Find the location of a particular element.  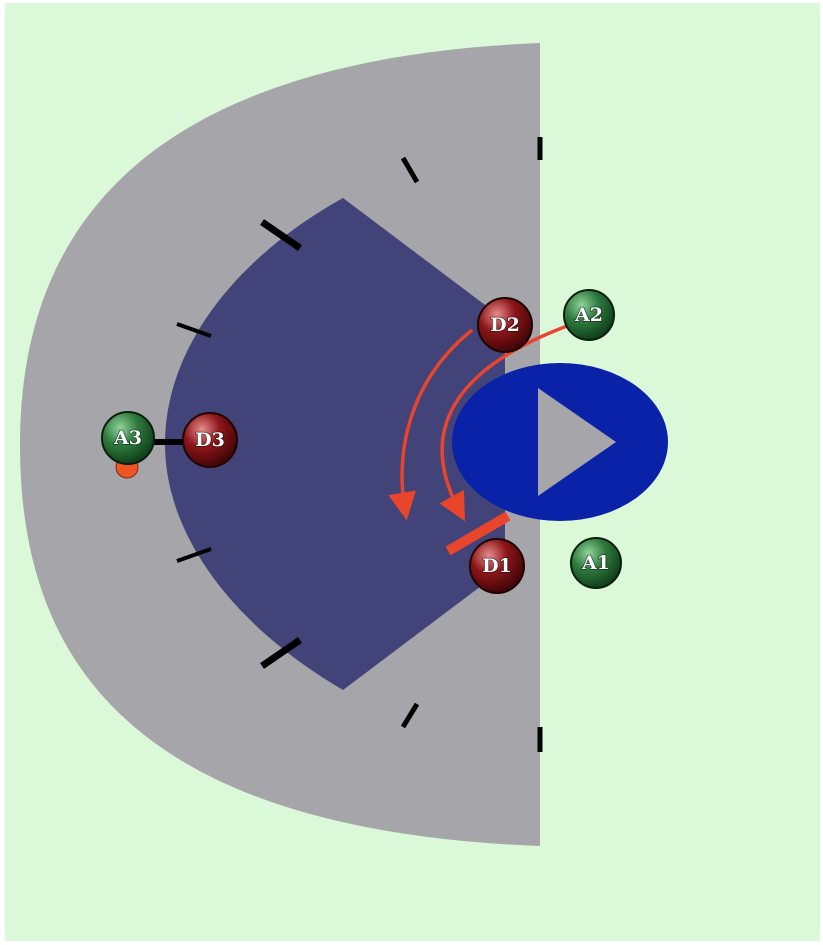

player-label: A1 is located at coordinates (595, 563).